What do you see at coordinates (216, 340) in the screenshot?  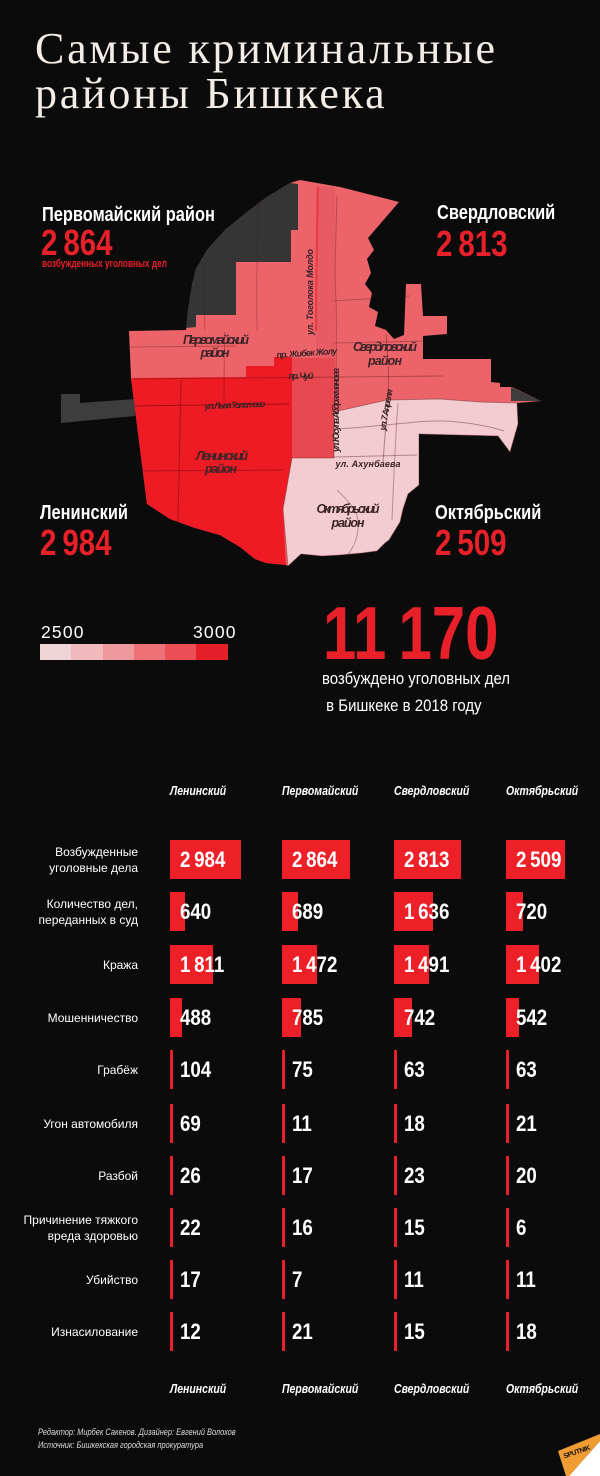 I see `svg-text: Первомайский` at bounding box center [216, 340].